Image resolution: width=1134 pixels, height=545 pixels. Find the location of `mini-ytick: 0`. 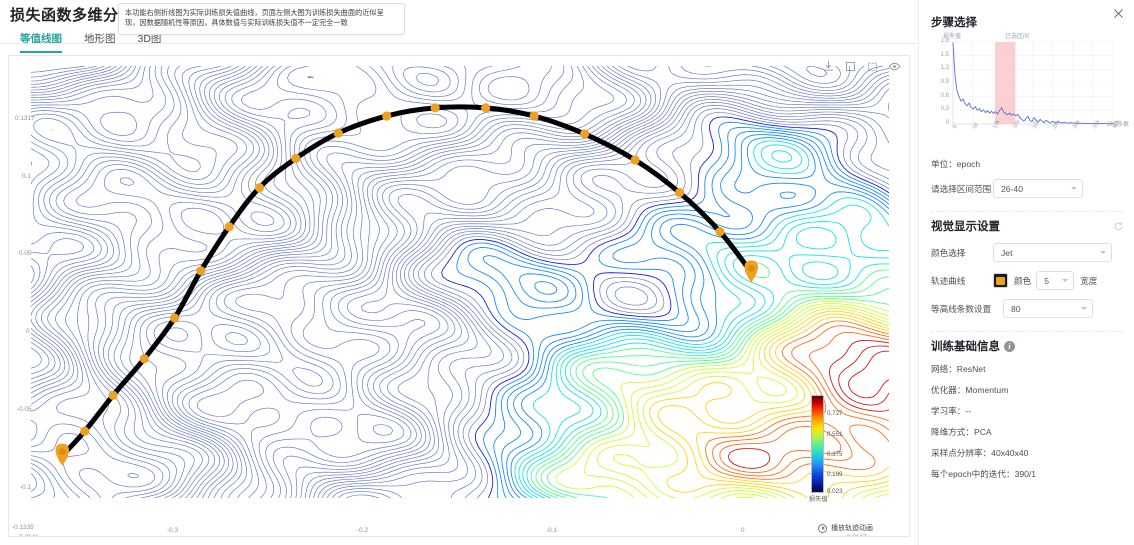

mini-ytick: 0 is located at coordinates (947, 123).